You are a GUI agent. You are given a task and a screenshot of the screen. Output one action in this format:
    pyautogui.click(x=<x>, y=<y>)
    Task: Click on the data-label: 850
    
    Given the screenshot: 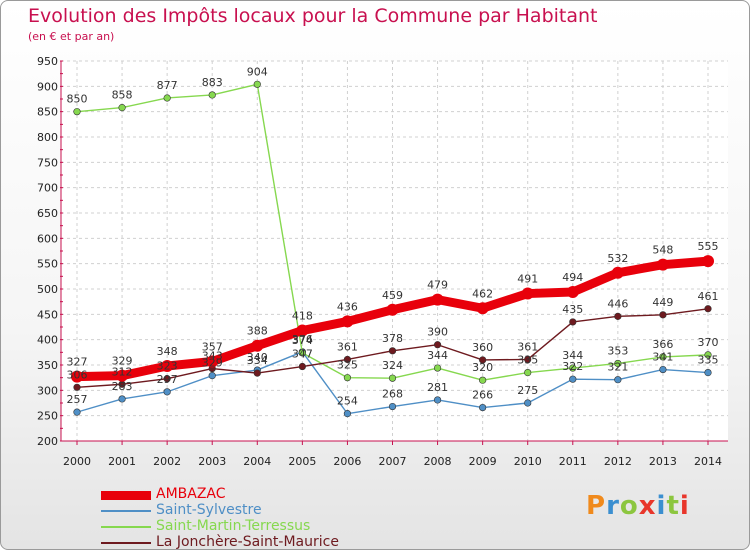 What is the action you would take?
    pyautogui.click(x=77, y=99)
    